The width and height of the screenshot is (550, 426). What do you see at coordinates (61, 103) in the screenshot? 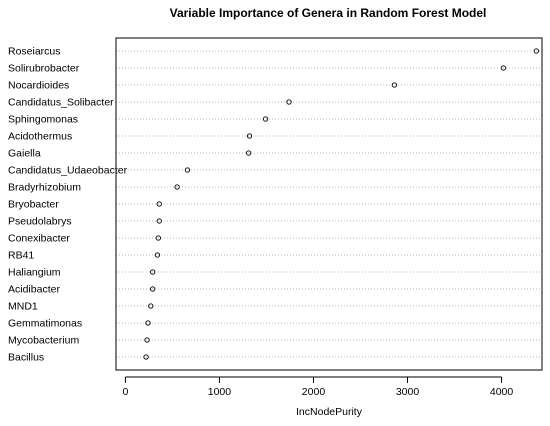
I see `y-tick-label: Candidatus_Solibacter` at bounding box center [61, 103].